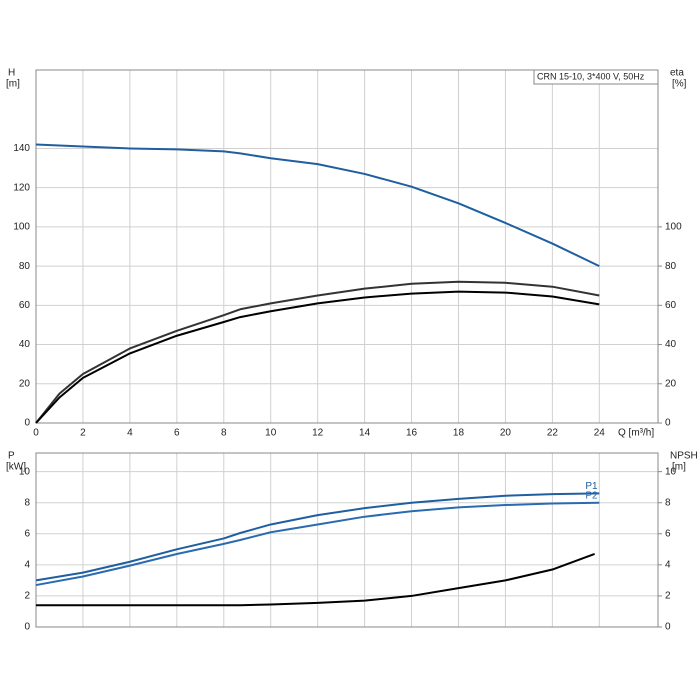 This screenshot has height=700, width=700. What do you see at coordinates (600, 433) in the screenshot?
I see `x-tick-label: 24` at bounding box center [600, 433].